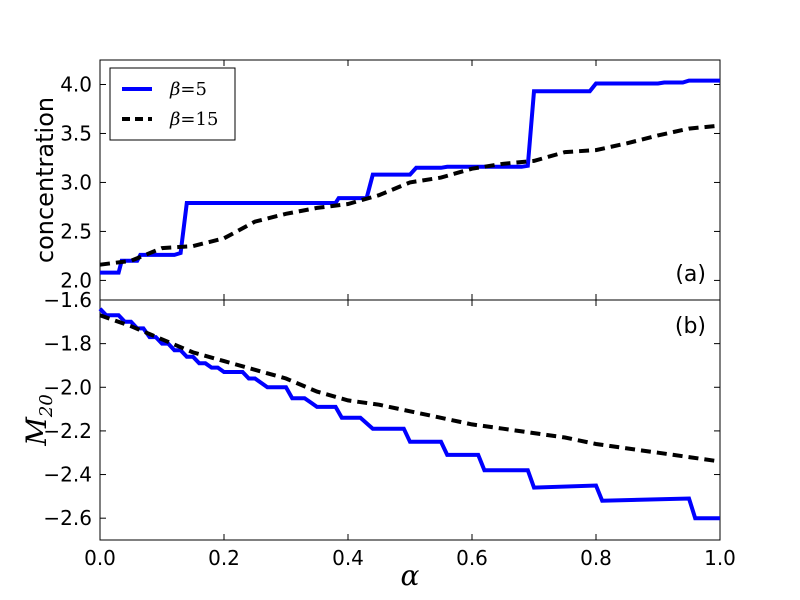  I want to click on x-tick-label: 0.6, so click(472, 558).